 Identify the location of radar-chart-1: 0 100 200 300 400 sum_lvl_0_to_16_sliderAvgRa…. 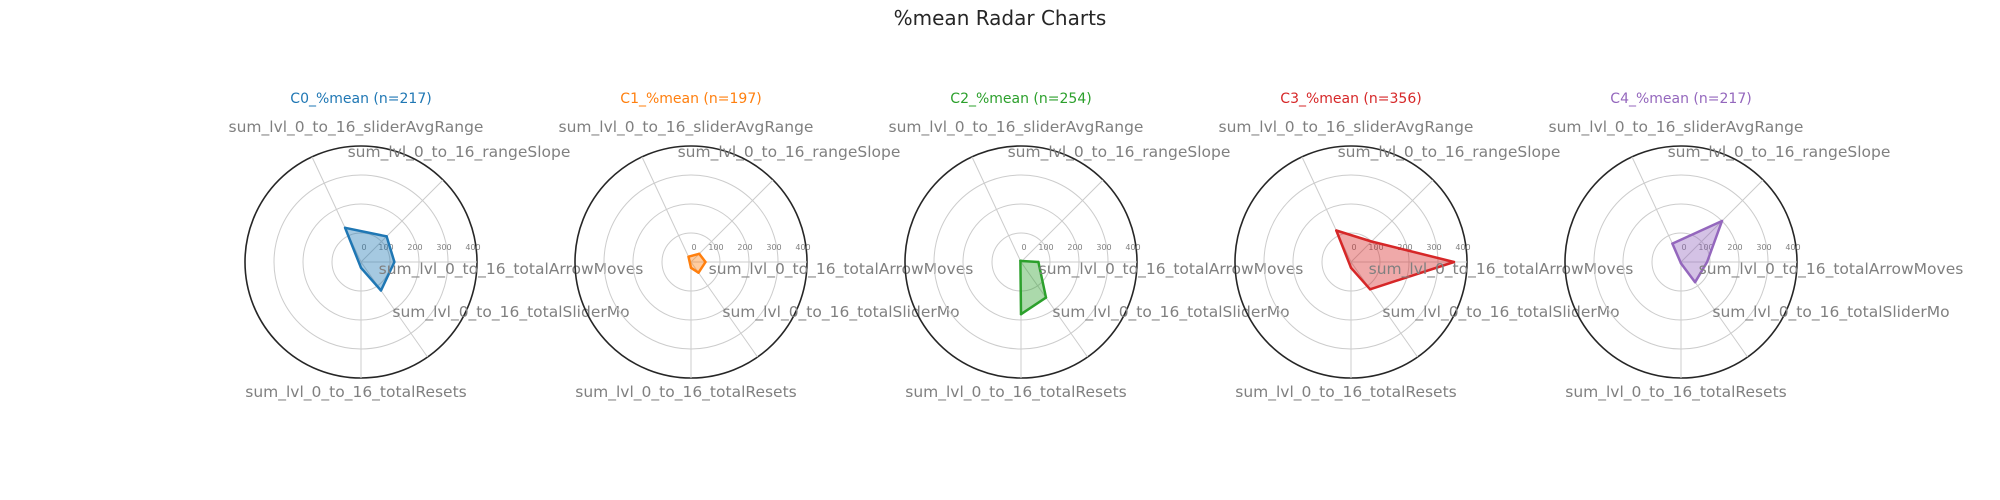
(766, 246).